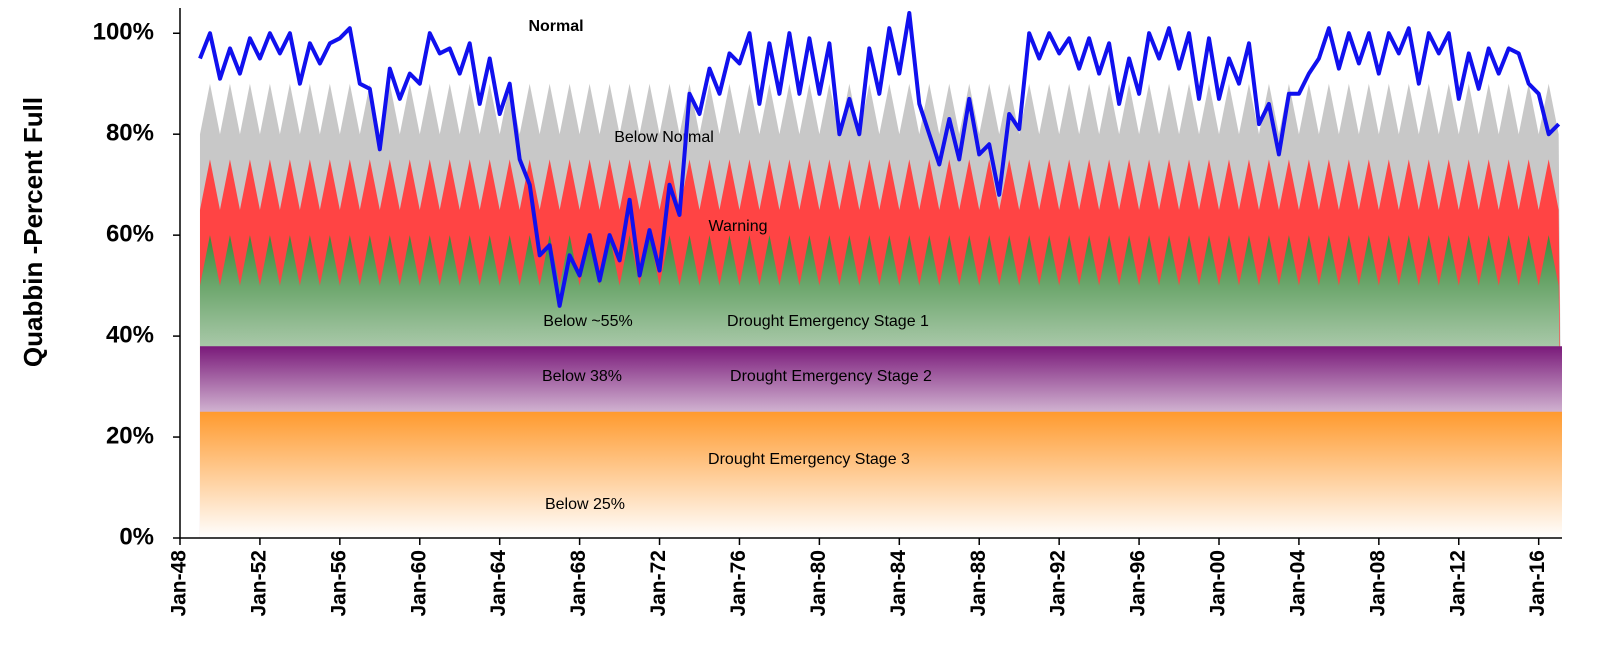 This screenshot has height=662, width=1618. I want to click on x-tick-label: Jan-88, so click(978, 583).